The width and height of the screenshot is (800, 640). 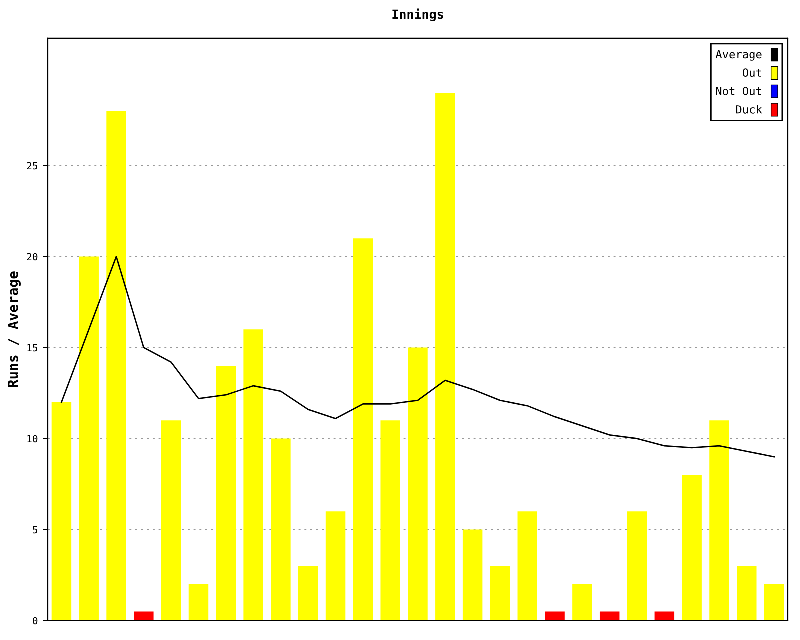 What do you see at coordinates (32, 257) in the screenshot?
I see `y-tick-label: 20` at bounding box center [32, 257].